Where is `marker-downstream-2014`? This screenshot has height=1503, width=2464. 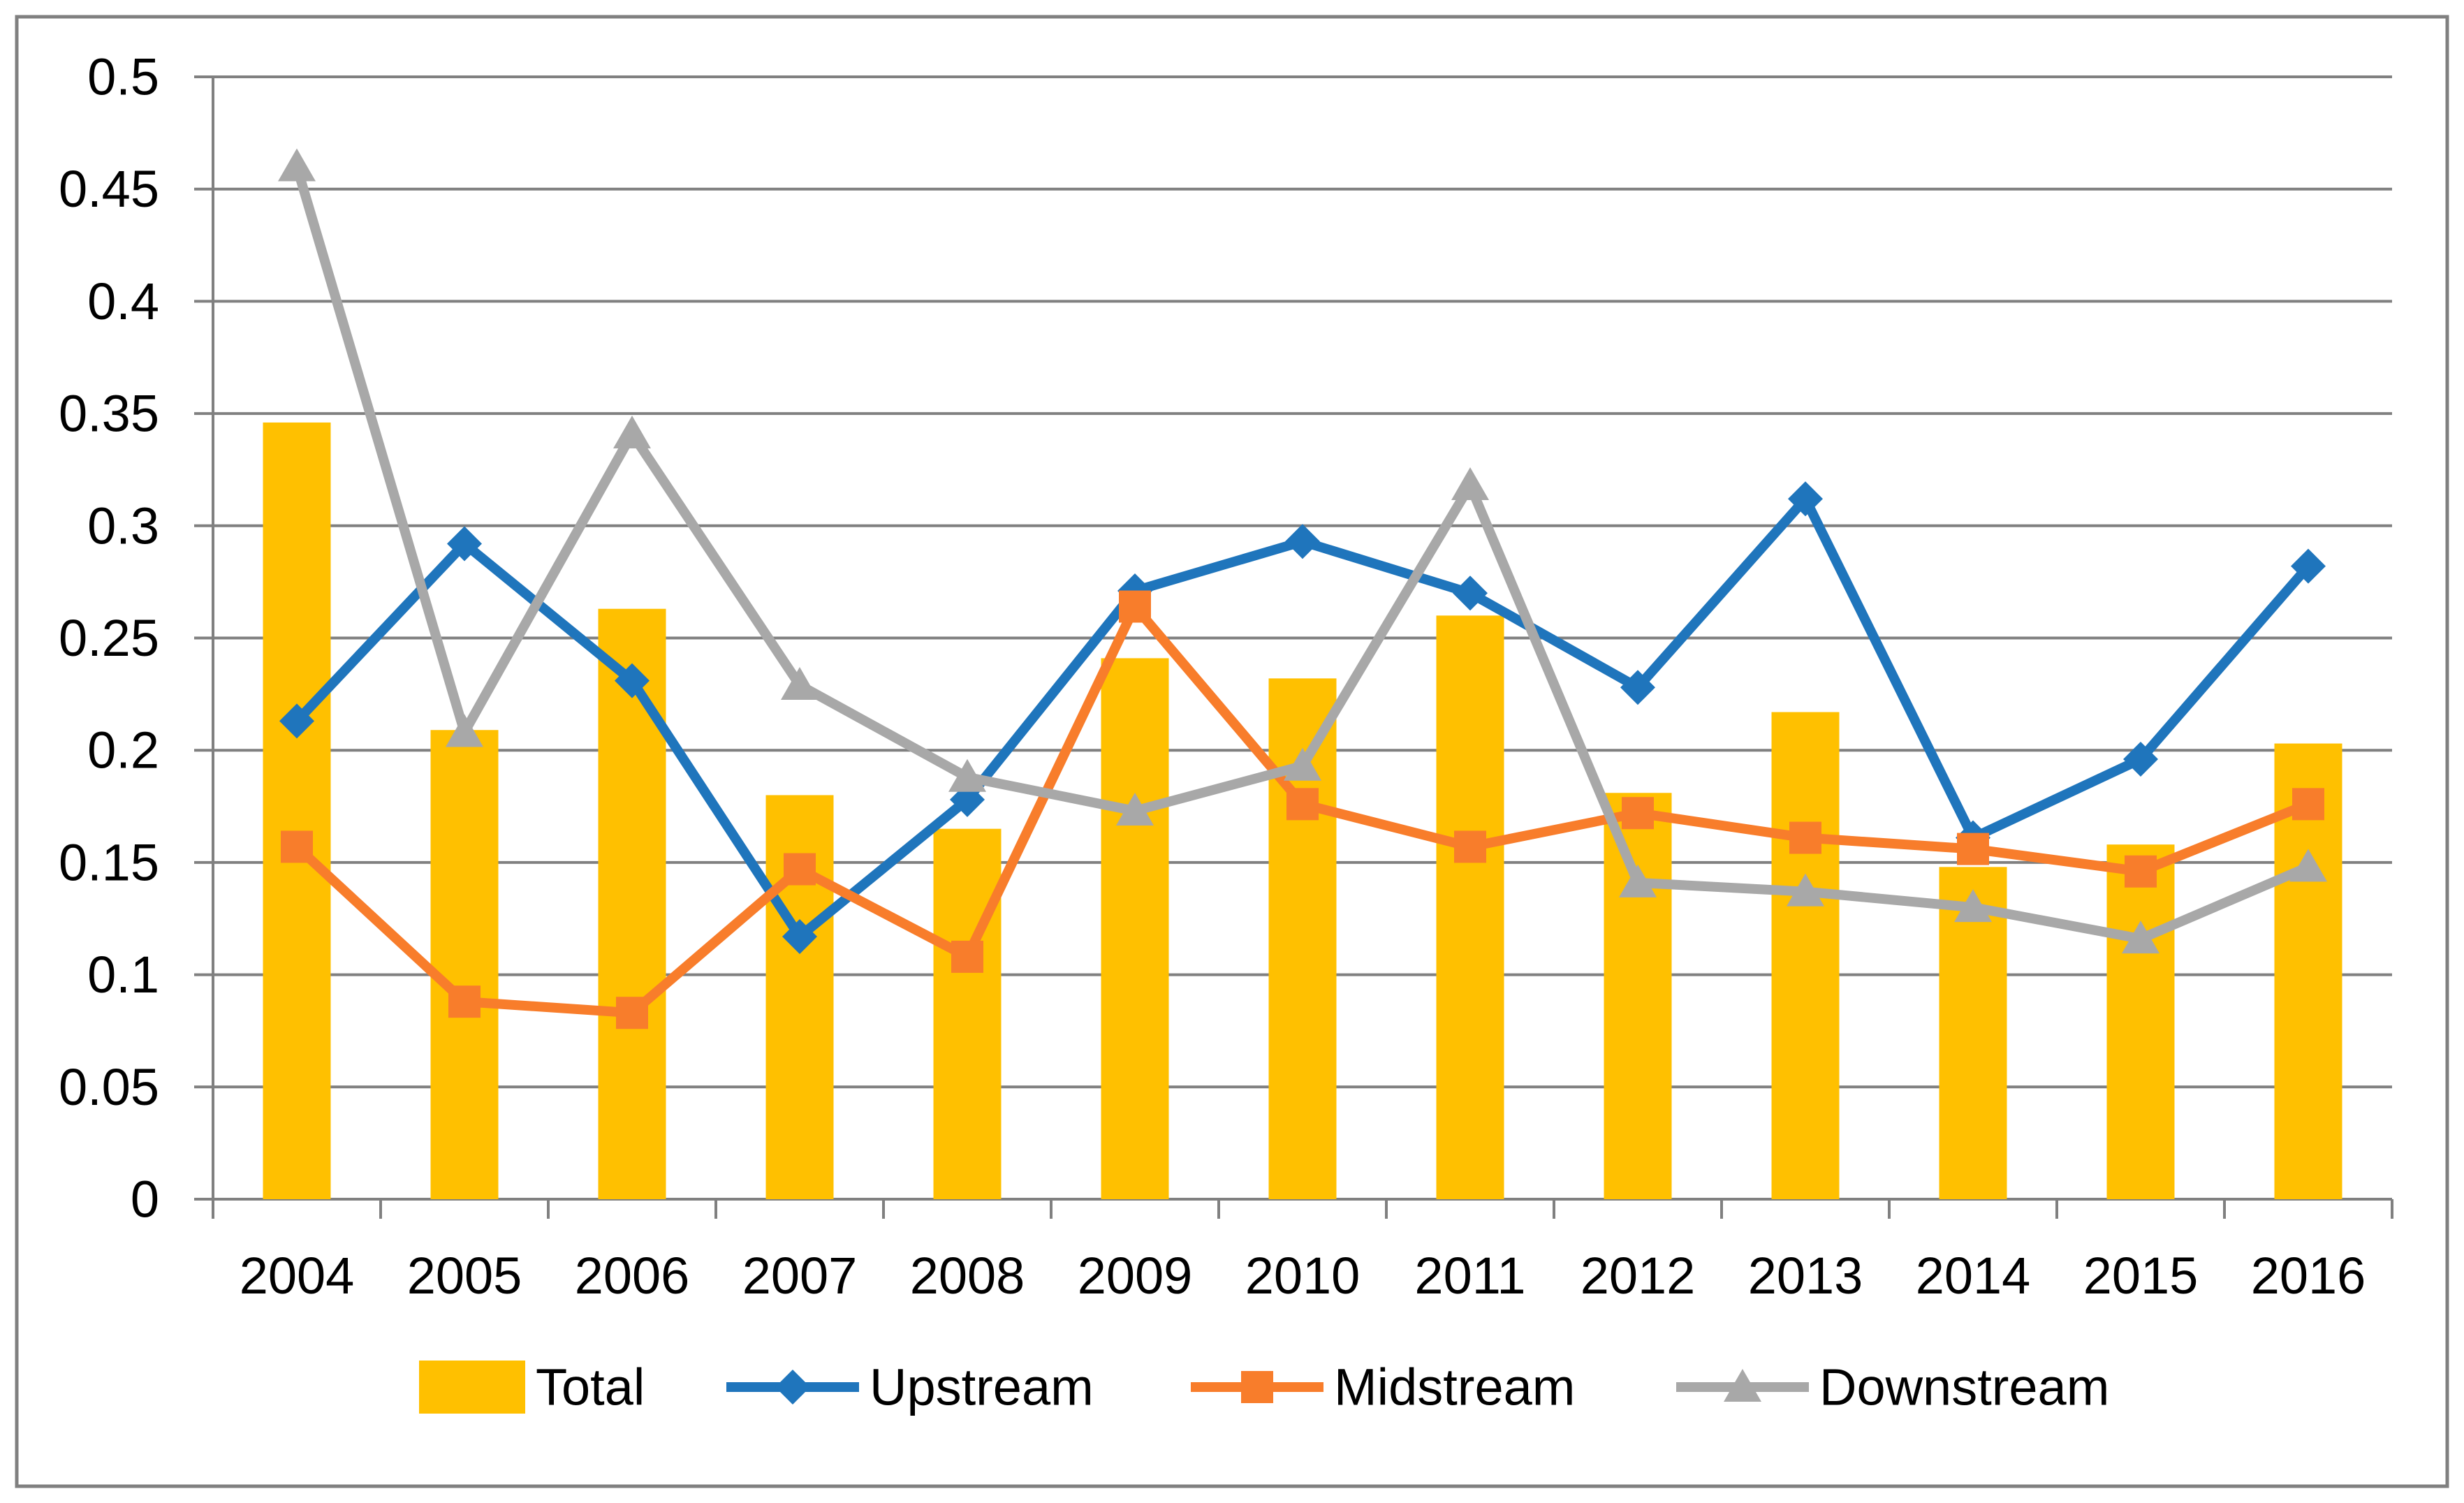
marker-downstream-2014 is located at coordinates (1973, 906).